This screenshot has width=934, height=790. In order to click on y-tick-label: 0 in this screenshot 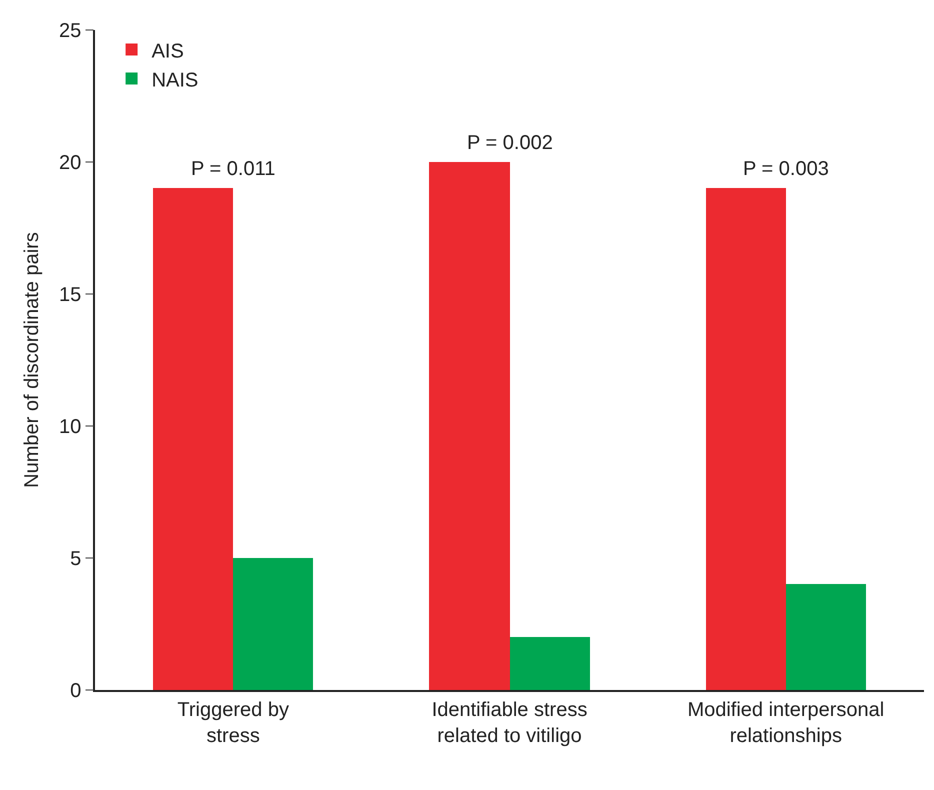, I will do `click(76, 691)`.